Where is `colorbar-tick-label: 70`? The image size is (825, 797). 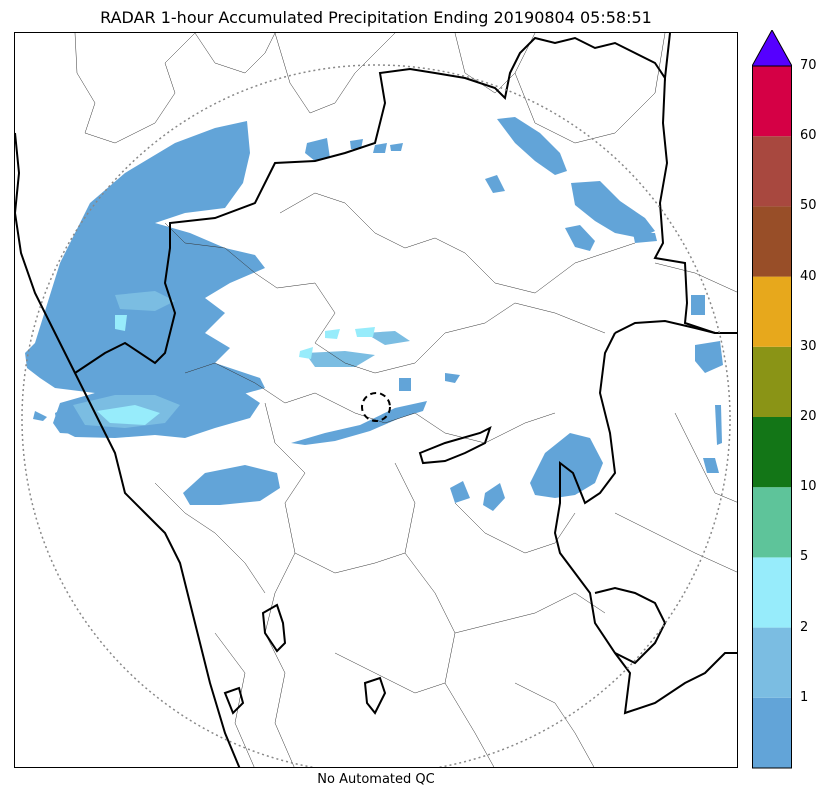
colorbar-tick-label: 70 is located at coordinates (808, 65).